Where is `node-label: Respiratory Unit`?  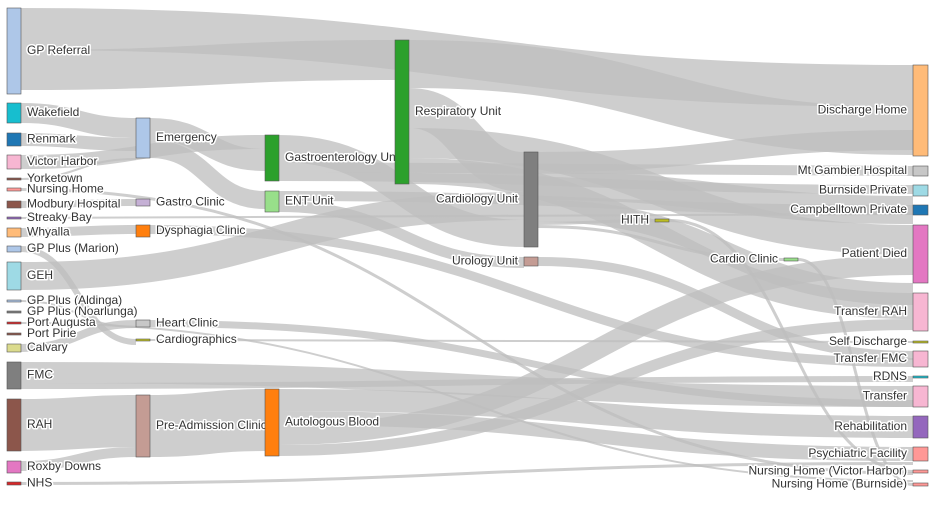
node-label: Respiratory Unit is located at coordinates (458, 111).